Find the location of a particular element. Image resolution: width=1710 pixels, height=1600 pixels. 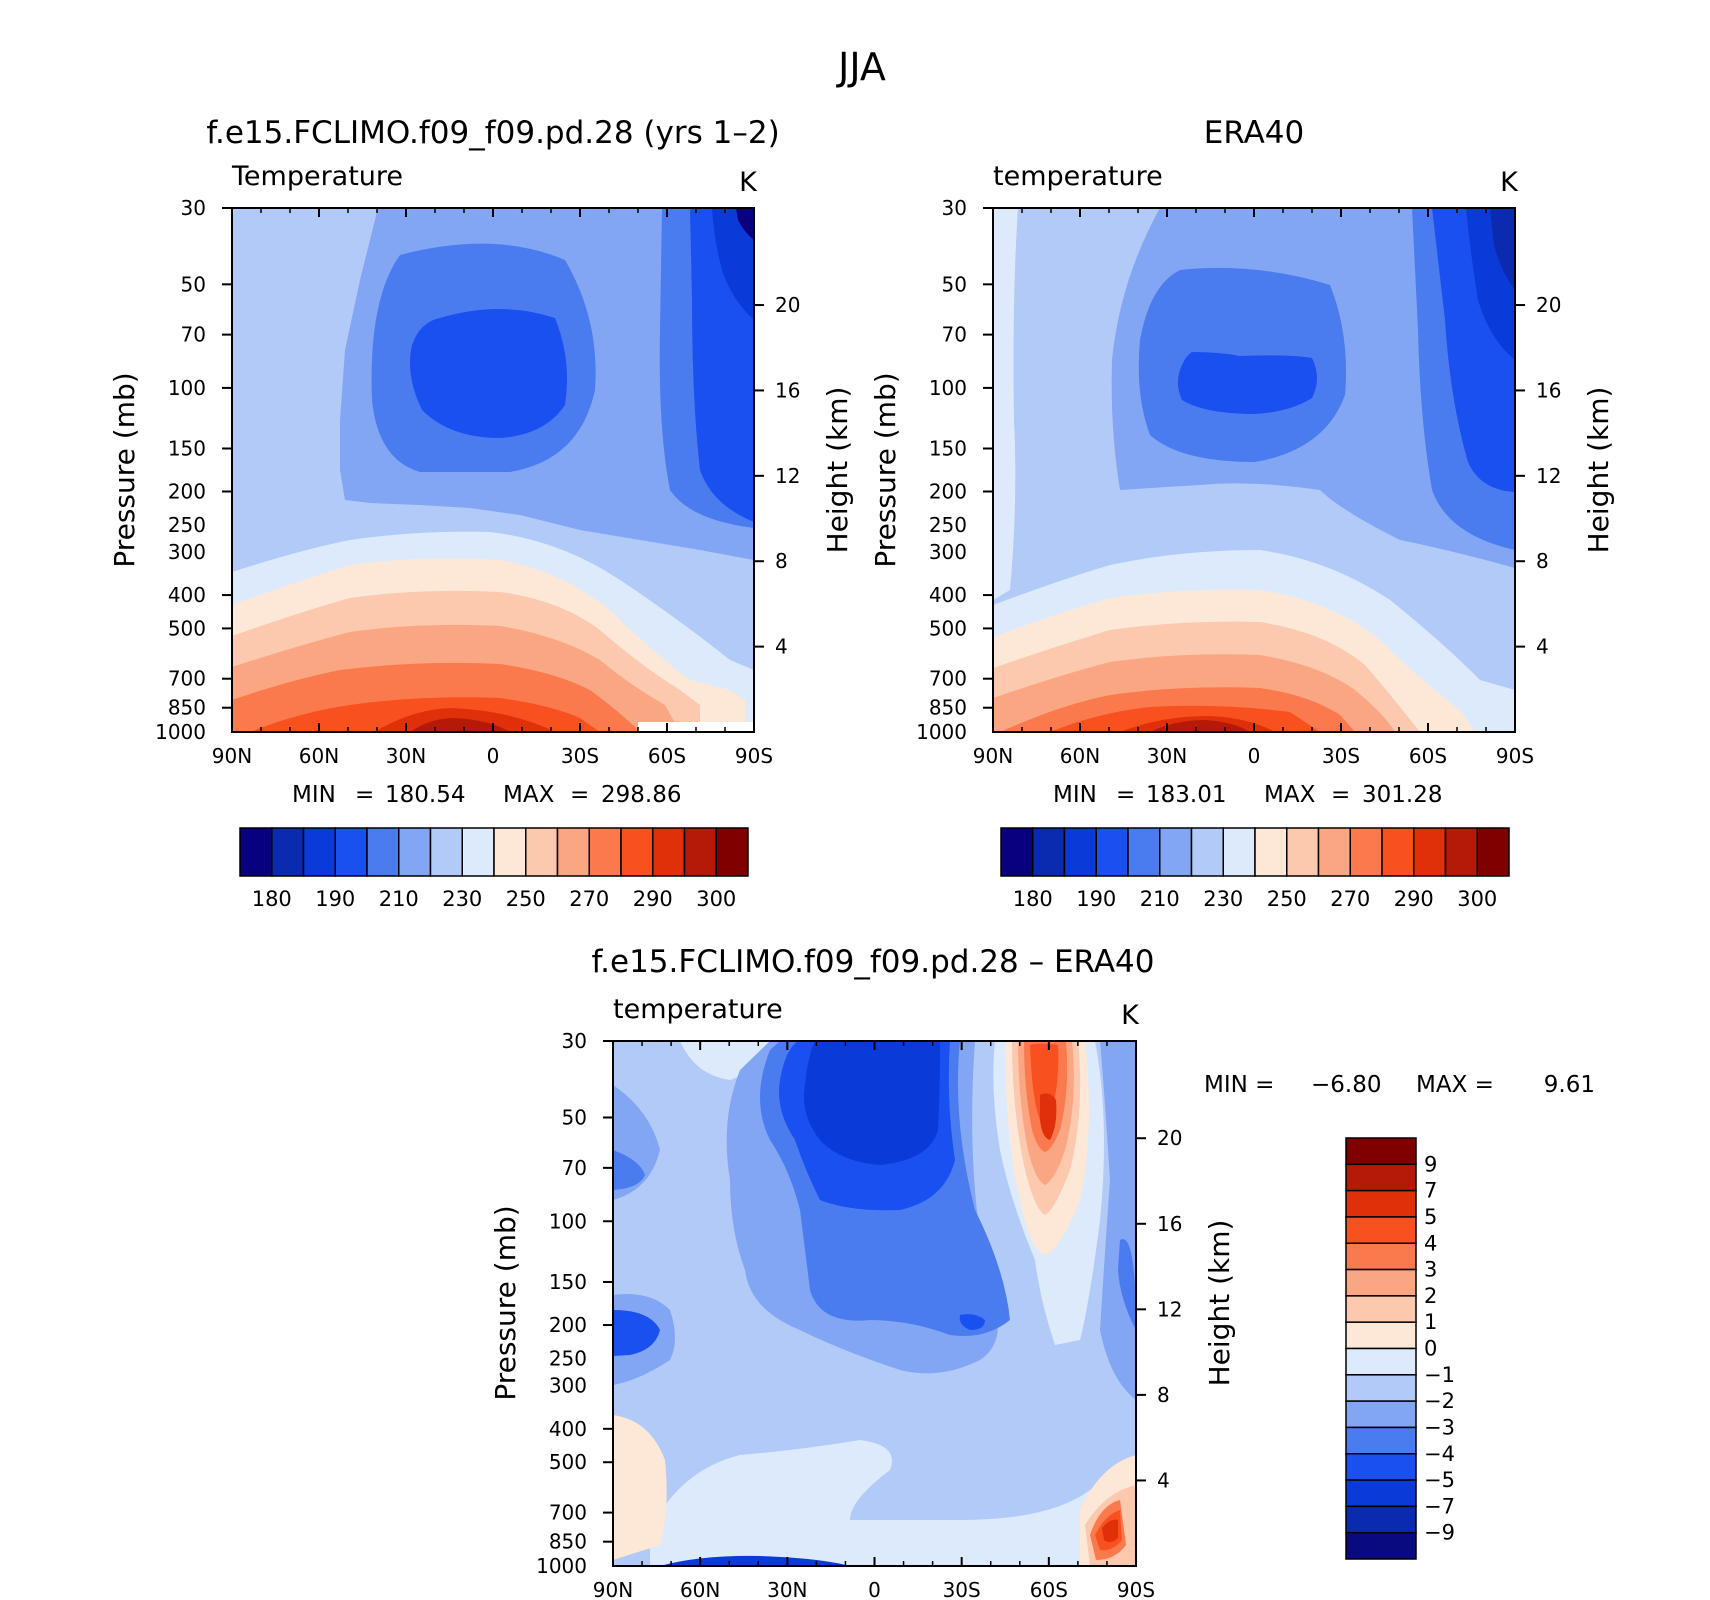

y-tick-label: 70 is located at coordinates (574, 1168).